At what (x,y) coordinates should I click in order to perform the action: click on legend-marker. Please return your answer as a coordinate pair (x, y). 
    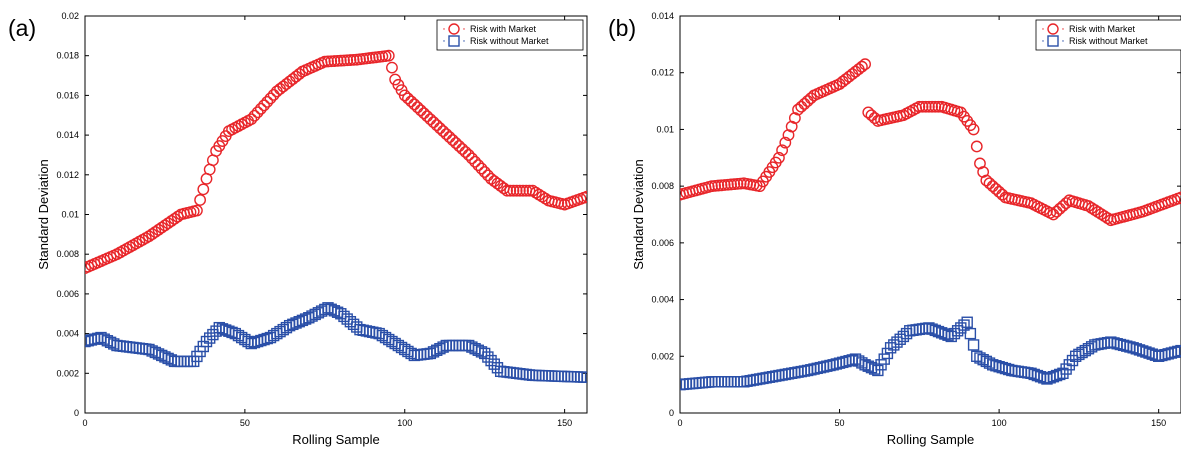
    Looking at the image, I should click on (454, 41).